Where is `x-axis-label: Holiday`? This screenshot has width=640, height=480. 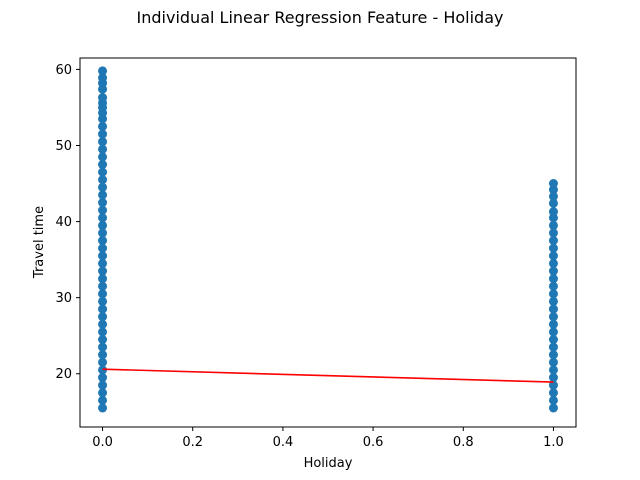
x-axis-label: Holiday is located at coordinates (328, 463).